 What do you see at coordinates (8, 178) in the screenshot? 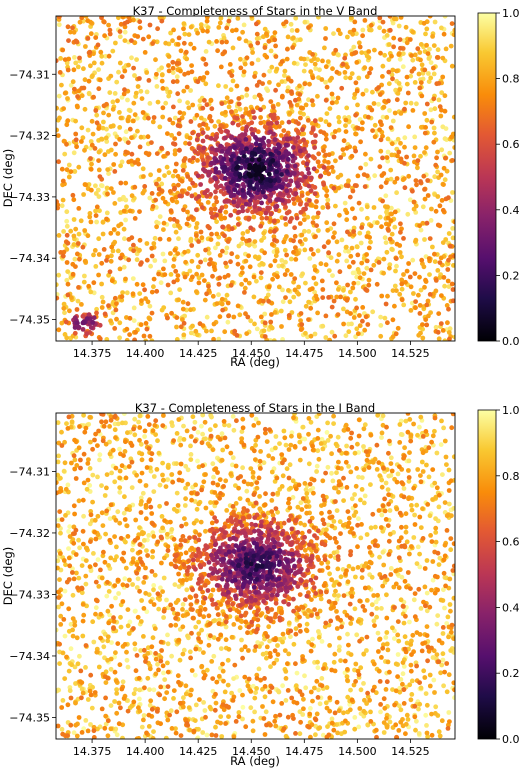
I see `v-y-axis-label: DEC (deg)` at bounding box center [8, 178].